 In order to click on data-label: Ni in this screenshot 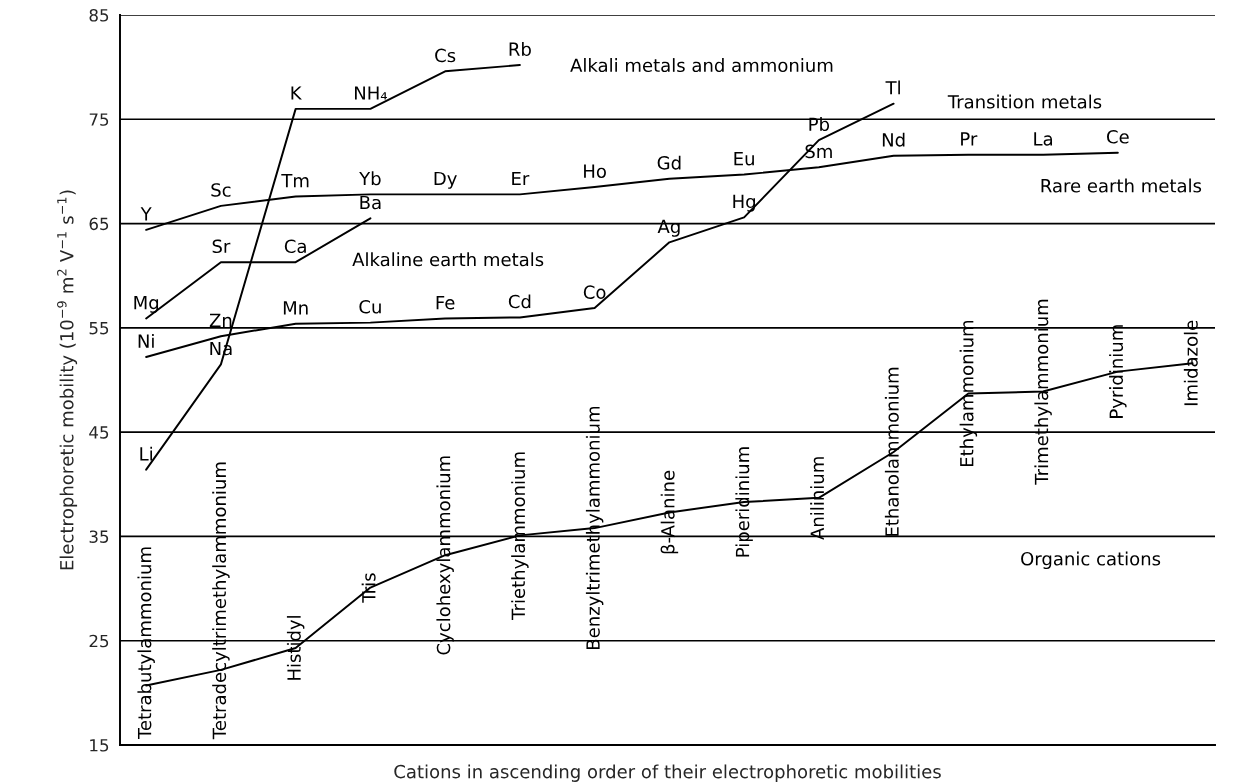, I will do `click(146, 341)`.